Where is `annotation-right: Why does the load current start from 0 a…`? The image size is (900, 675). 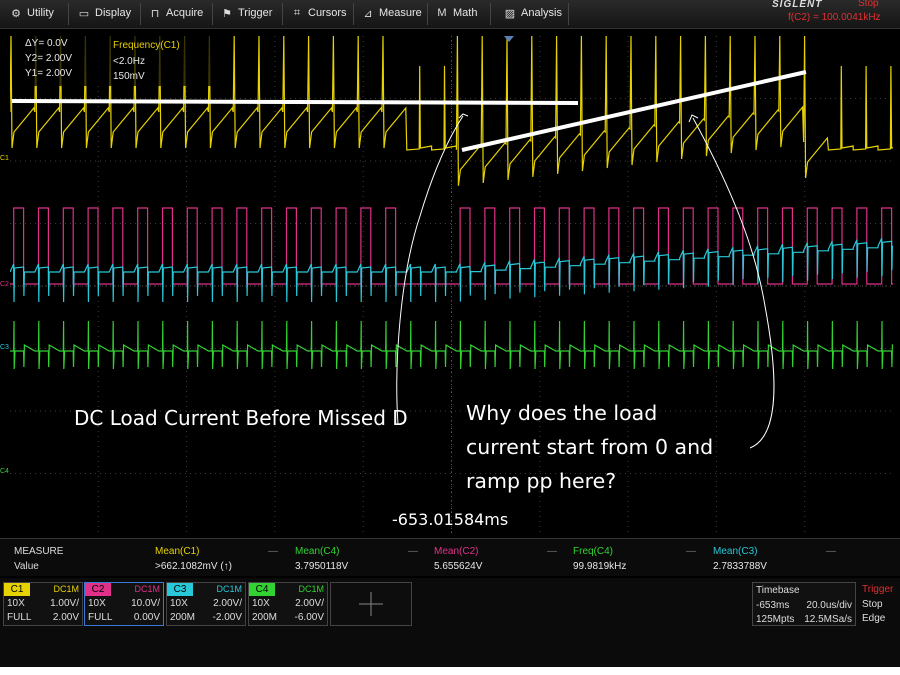
annotation-right: Why does the load current start from 0 a… is located at coordinates (621, 447).